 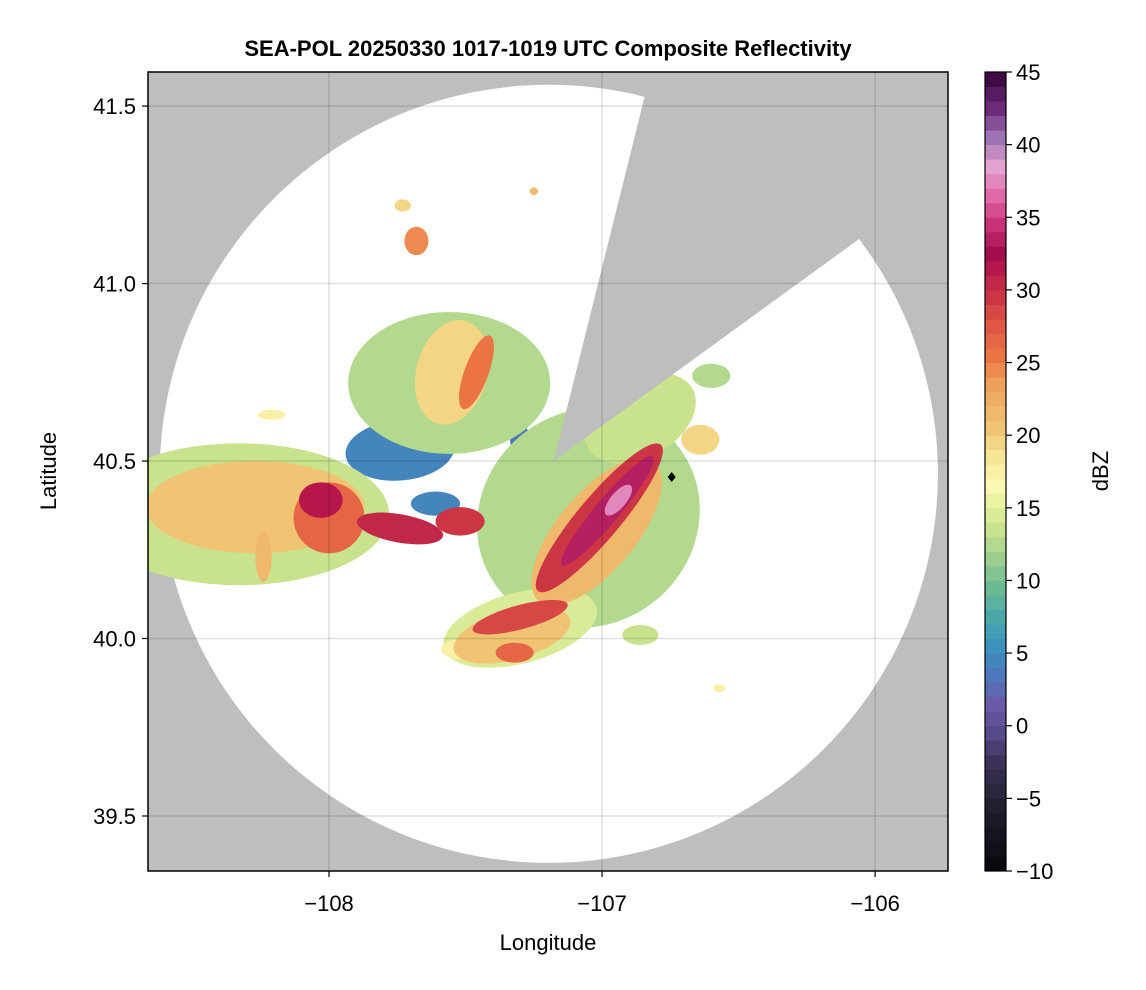 I want to click on x-tick-label: −108, so click(x=329, y=903).